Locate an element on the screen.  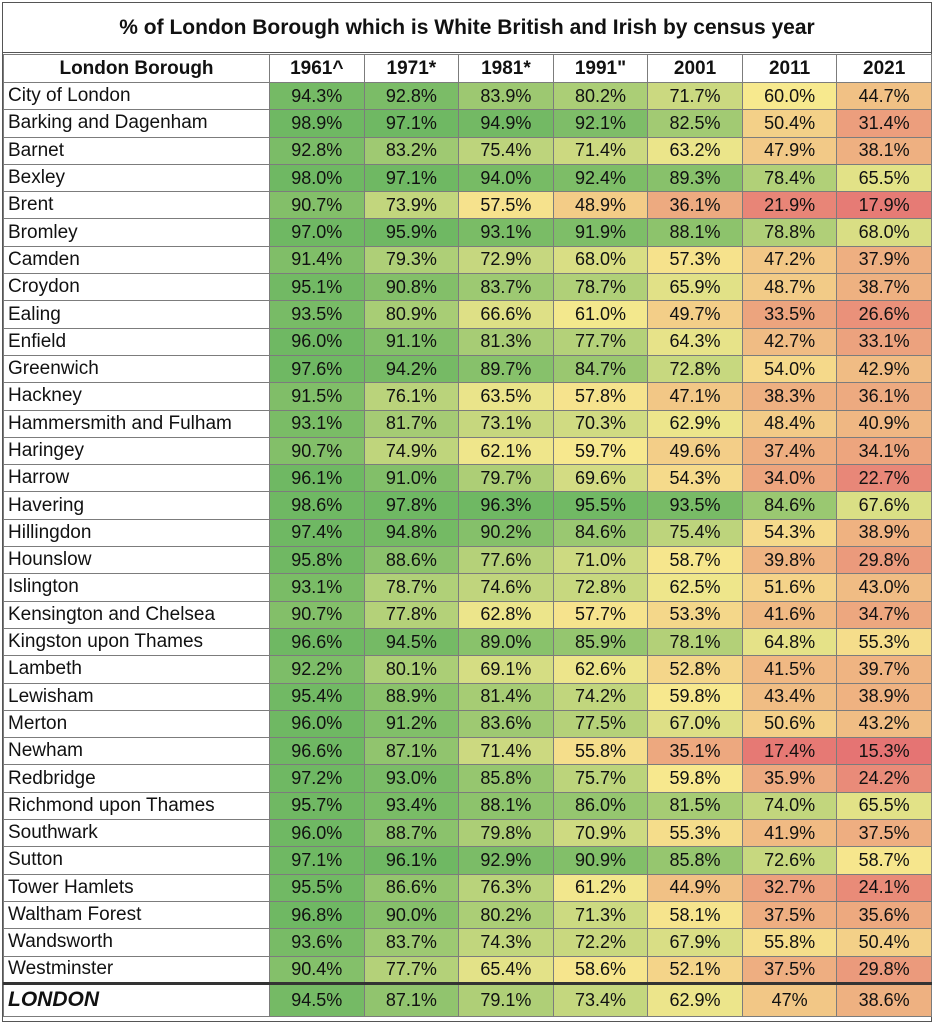
value-cell: 89.7% is located at coordinates (506, 369).